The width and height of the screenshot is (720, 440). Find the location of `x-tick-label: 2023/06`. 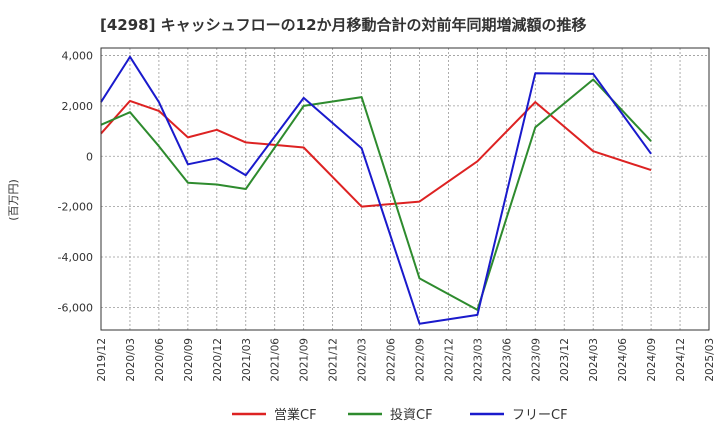

x-tick-label: 2023/06 is located at coordinates (507, 360).